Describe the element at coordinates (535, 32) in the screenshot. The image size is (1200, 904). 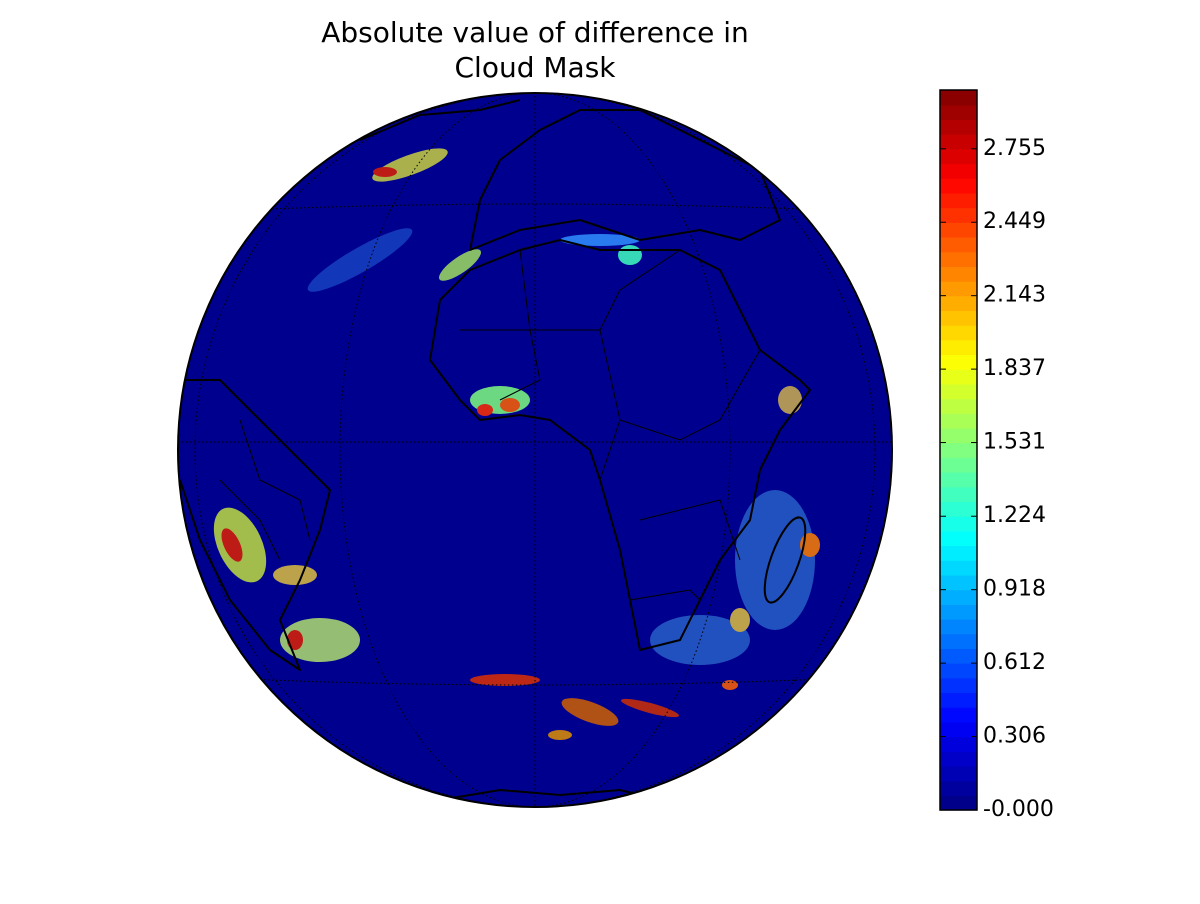
I see `chart-title: Absolute value of difference in` at that location.